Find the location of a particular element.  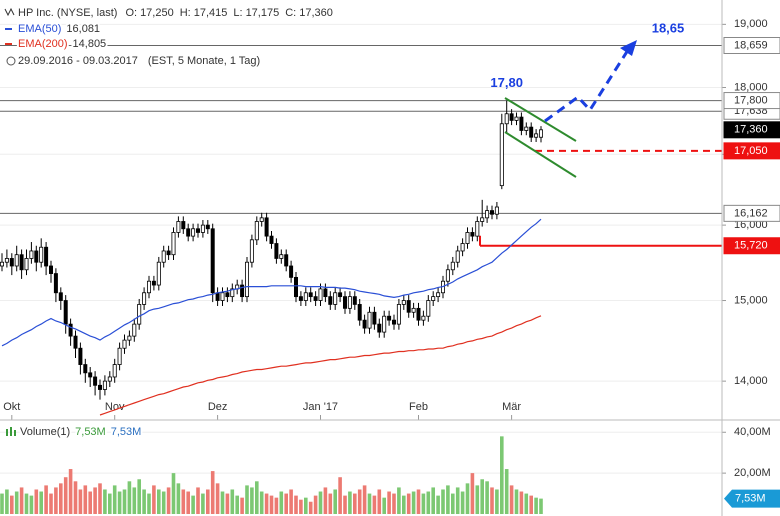

annotation: 17,80 is located at coordinates (506, 82).